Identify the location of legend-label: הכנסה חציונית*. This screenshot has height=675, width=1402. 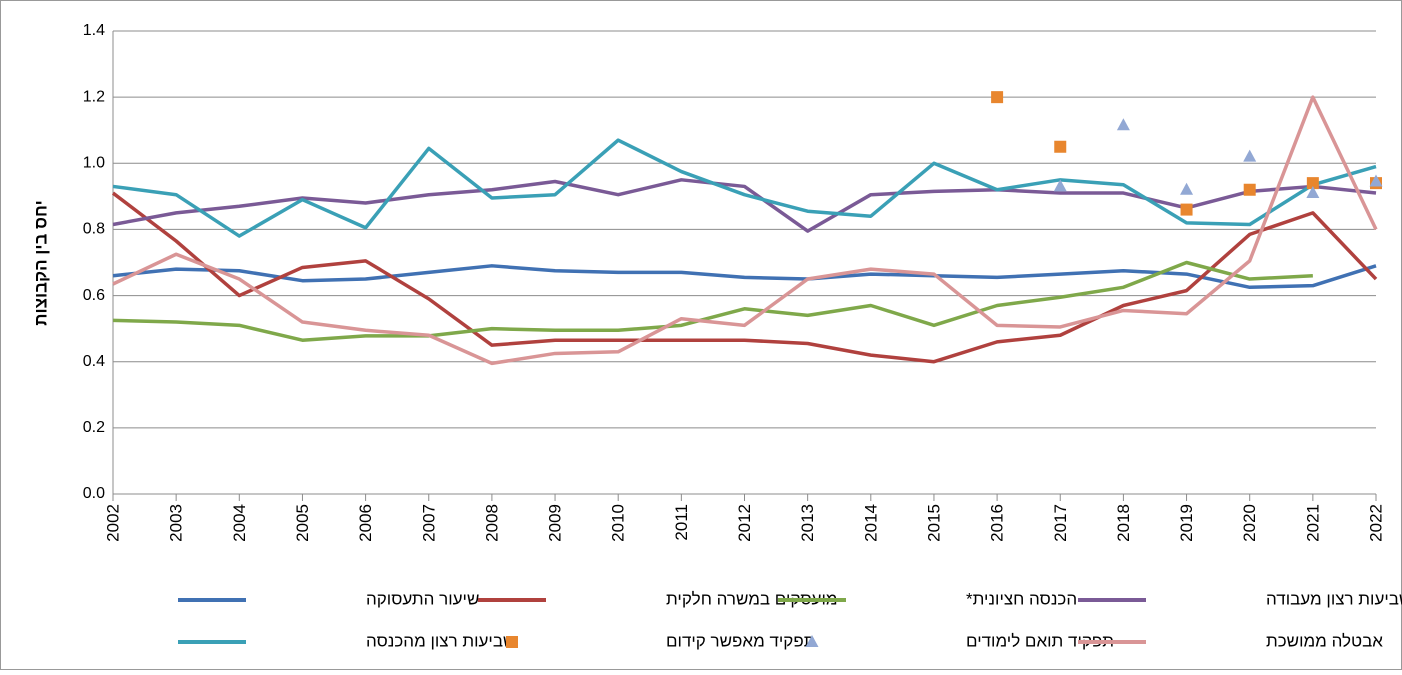
(1021, 598).